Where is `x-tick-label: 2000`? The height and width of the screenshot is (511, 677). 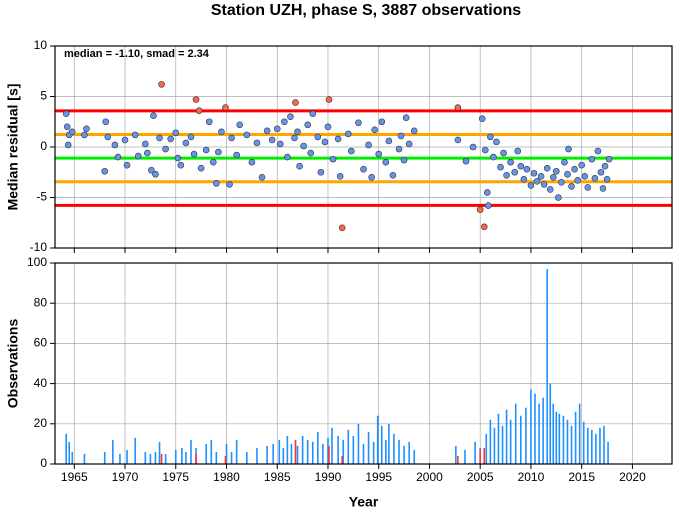 x-tick-label: 2000 is located at coordinates (429, 477).